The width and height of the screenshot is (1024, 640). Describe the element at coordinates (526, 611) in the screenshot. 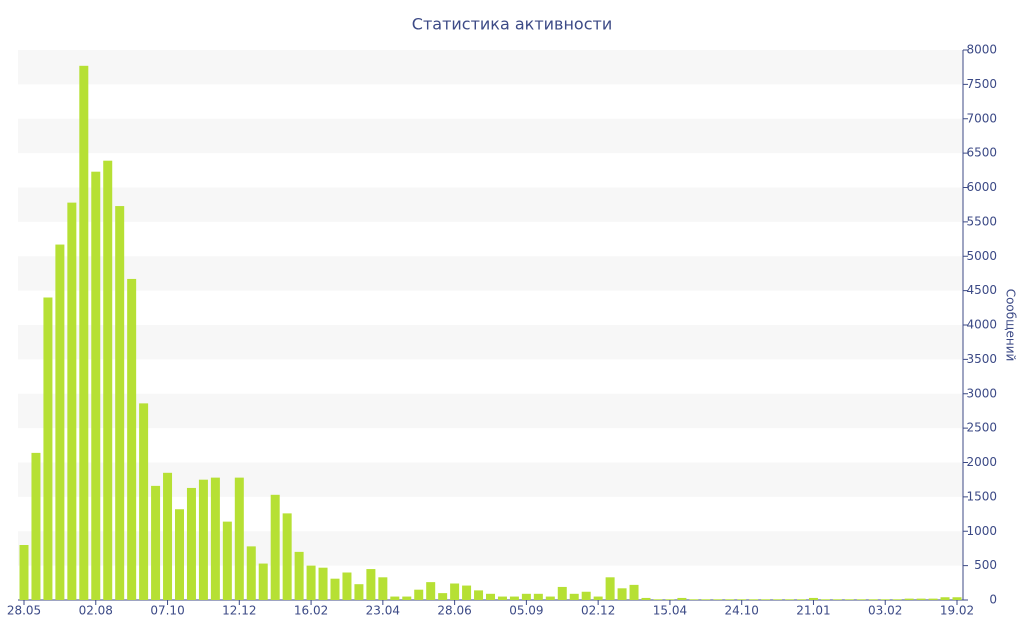

I see `x-tick-label: 05.09` at that location.